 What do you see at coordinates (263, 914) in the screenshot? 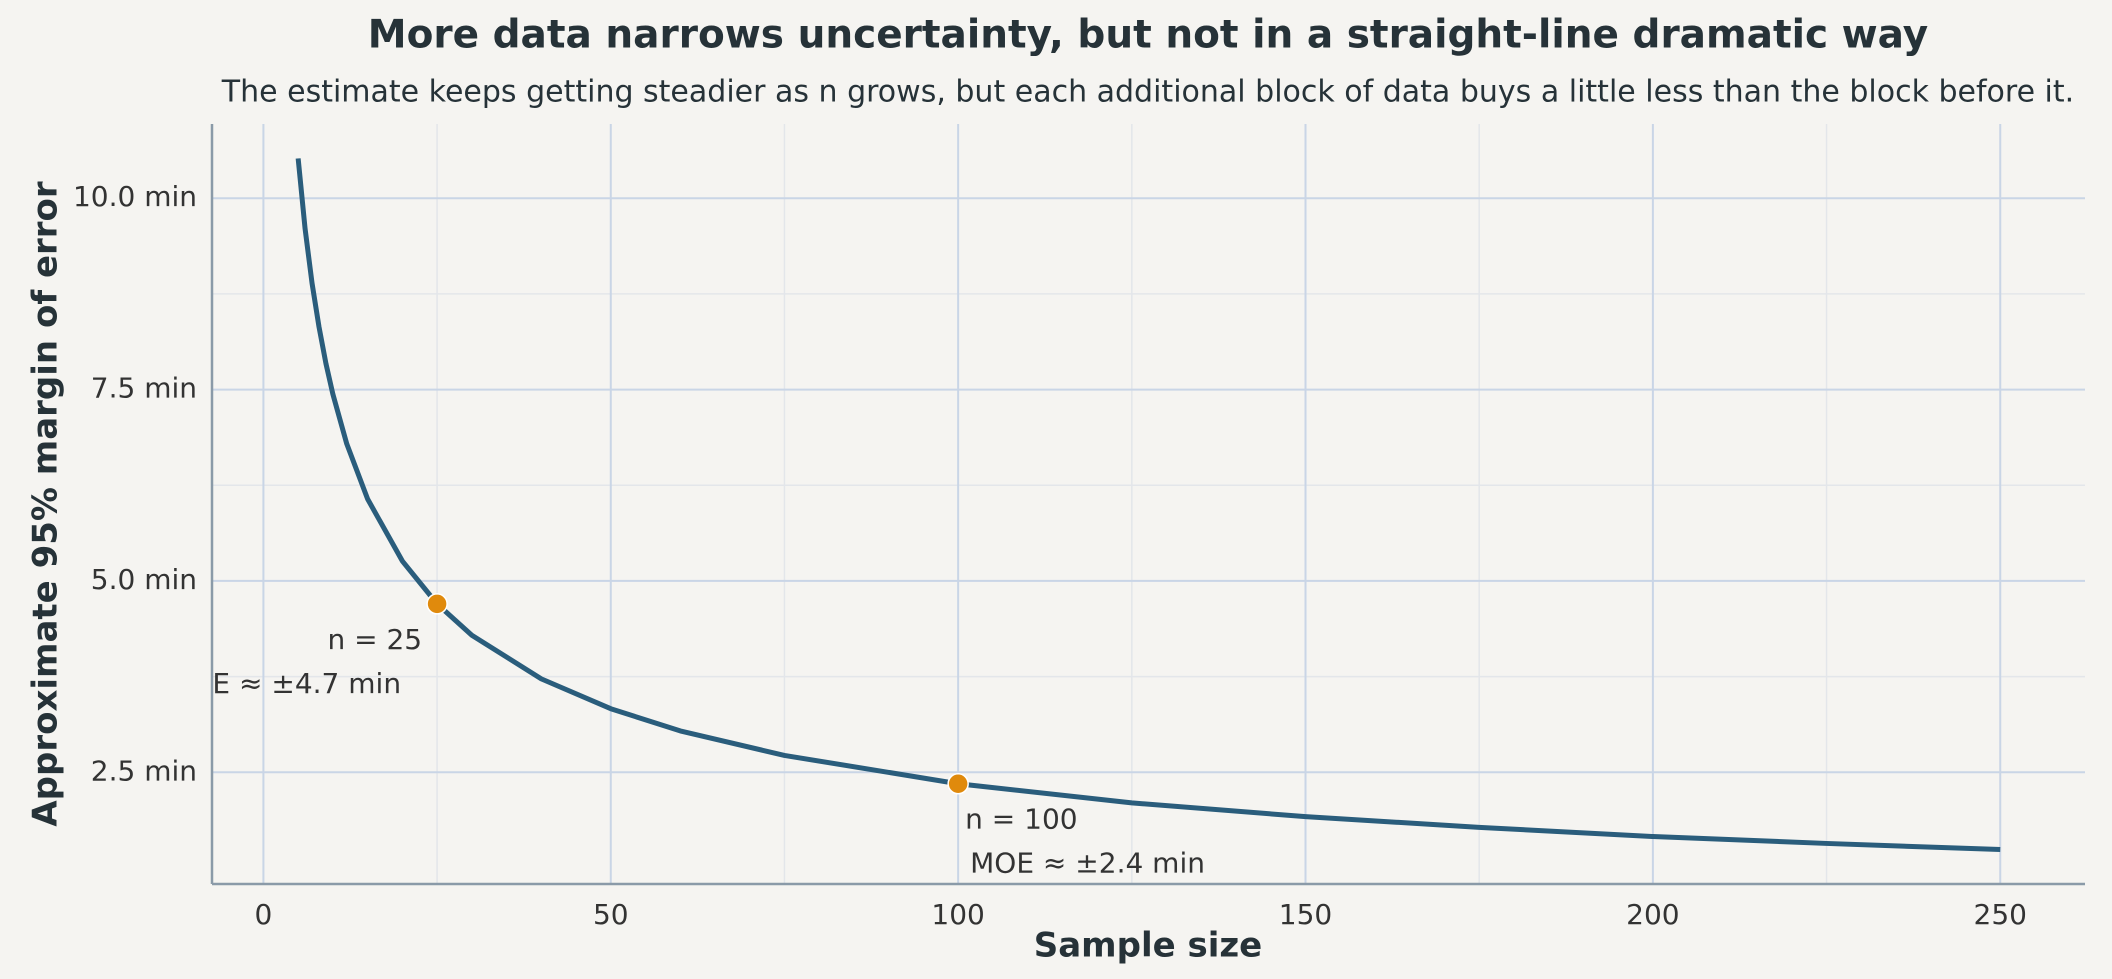
I see `x-tick-label: 0` at bounding box center [263, 914].